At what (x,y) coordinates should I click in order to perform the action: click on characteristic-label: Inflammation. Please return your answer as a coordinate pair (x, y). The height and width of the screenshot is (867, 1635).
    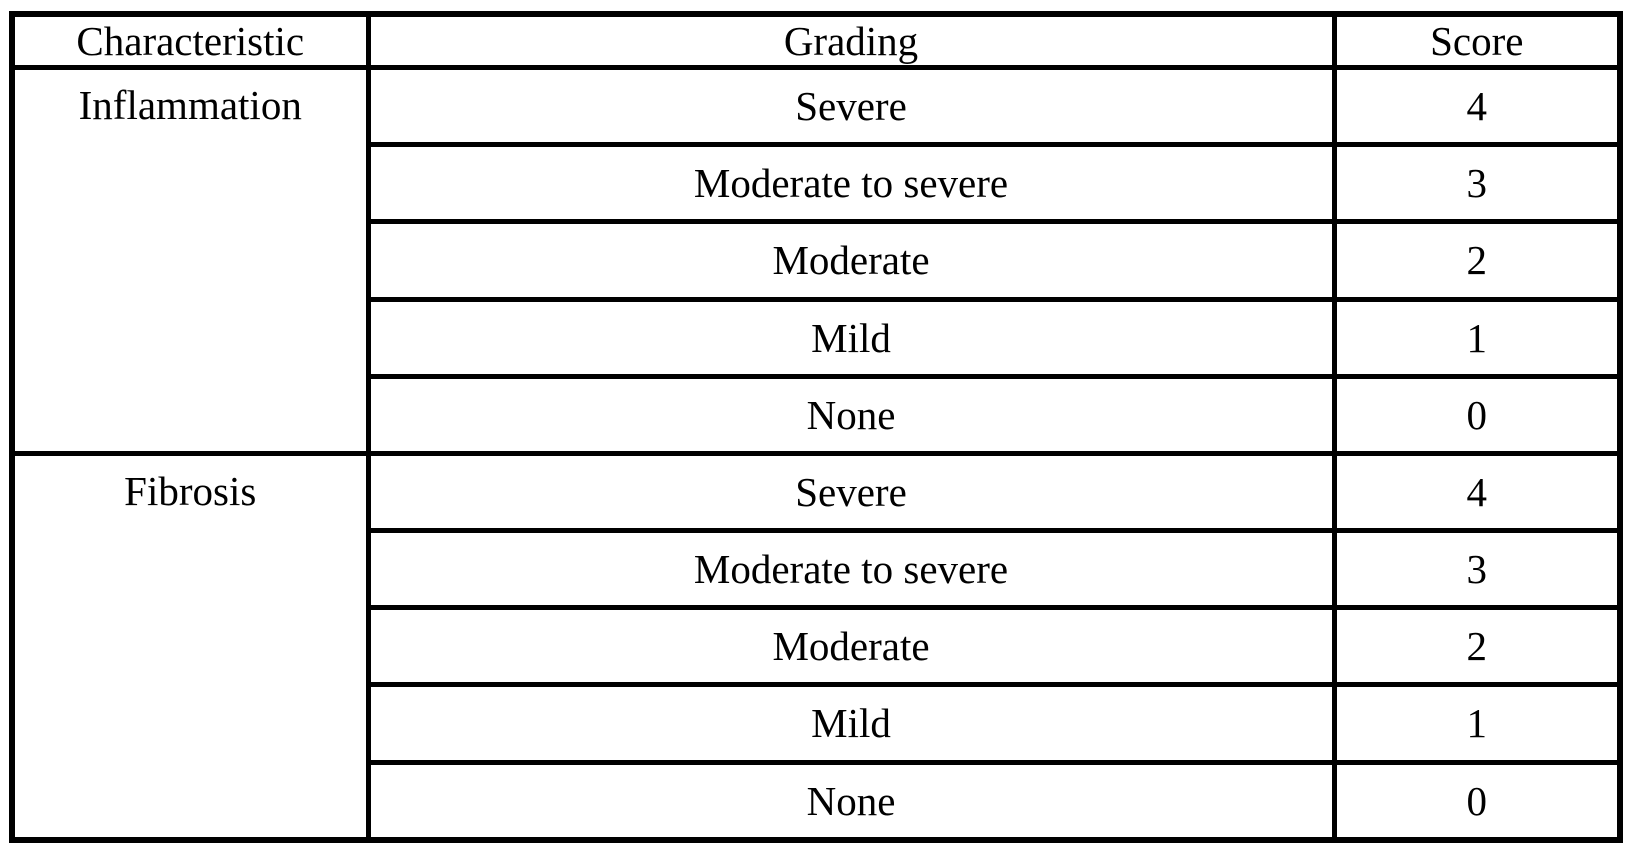
    Looking at the image, I should click on (190, 105).